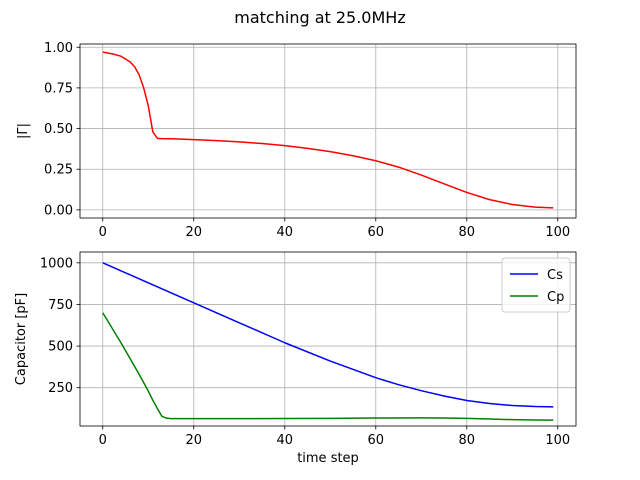 The width and height of the screenshot is (640, 480). I want to click on y-tick-label: 250, so click(60, 388).